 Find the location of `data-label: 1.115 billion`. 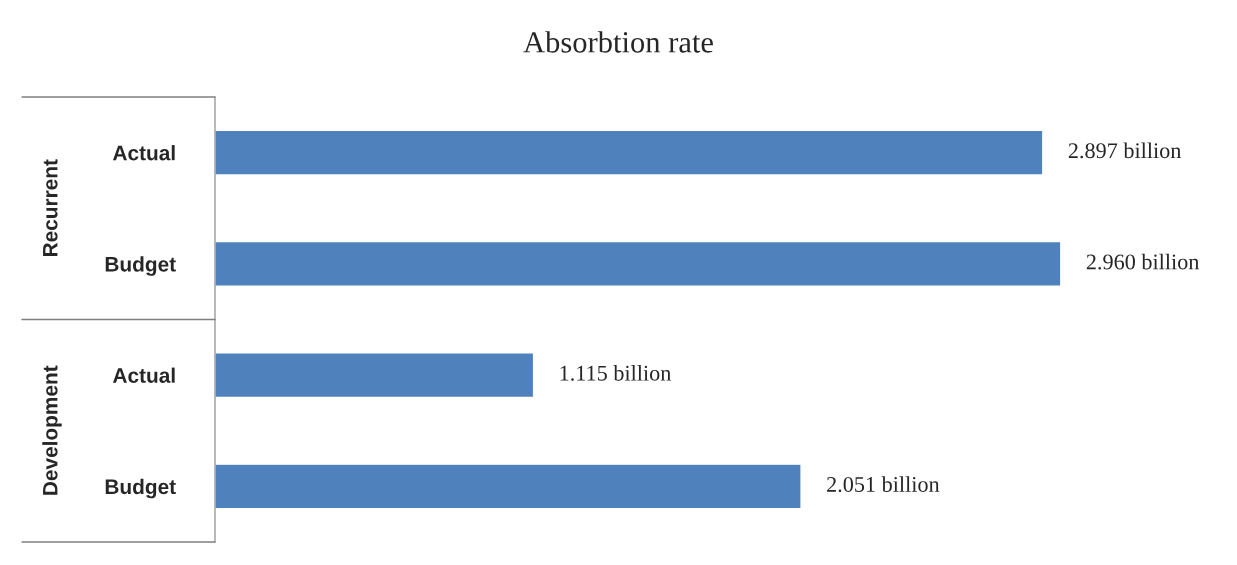

data-label: 1.115 billion is located at coordinates (616, 373).